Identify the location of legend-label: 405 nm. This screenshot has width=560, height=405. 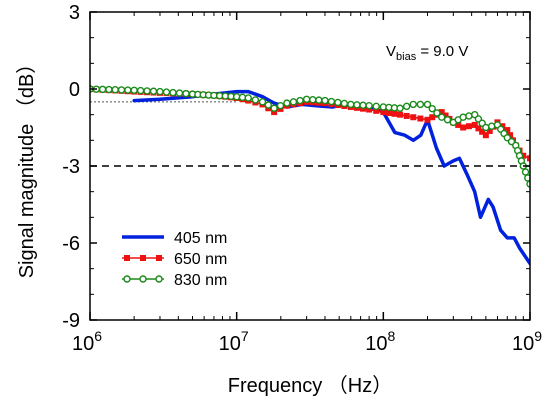
(200, 238).